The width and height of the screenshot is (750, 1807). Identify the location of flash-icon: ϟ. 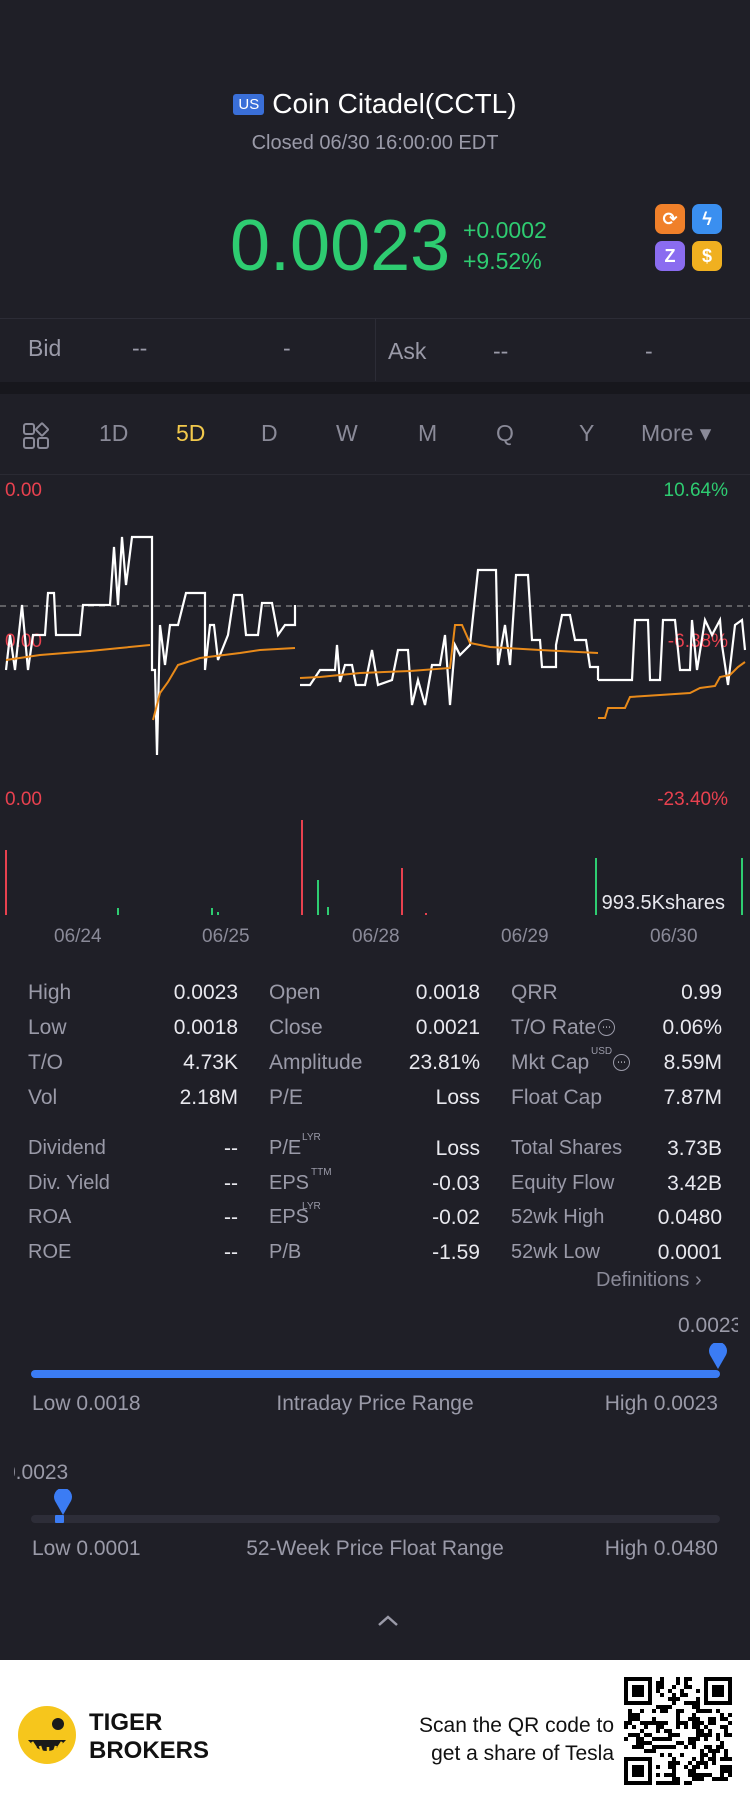
(707, 219).